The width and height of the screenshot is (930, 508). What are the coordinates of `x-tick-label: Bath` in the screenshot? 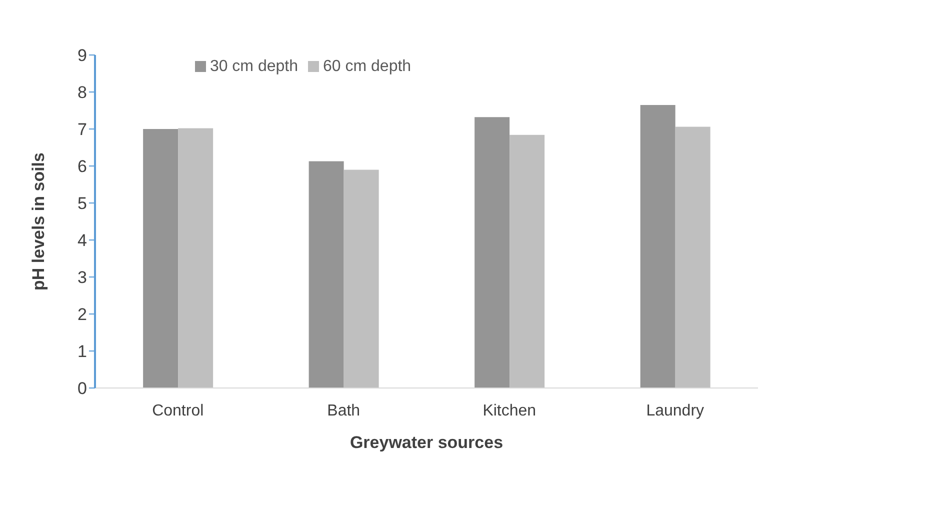 It's located at (343, 411).